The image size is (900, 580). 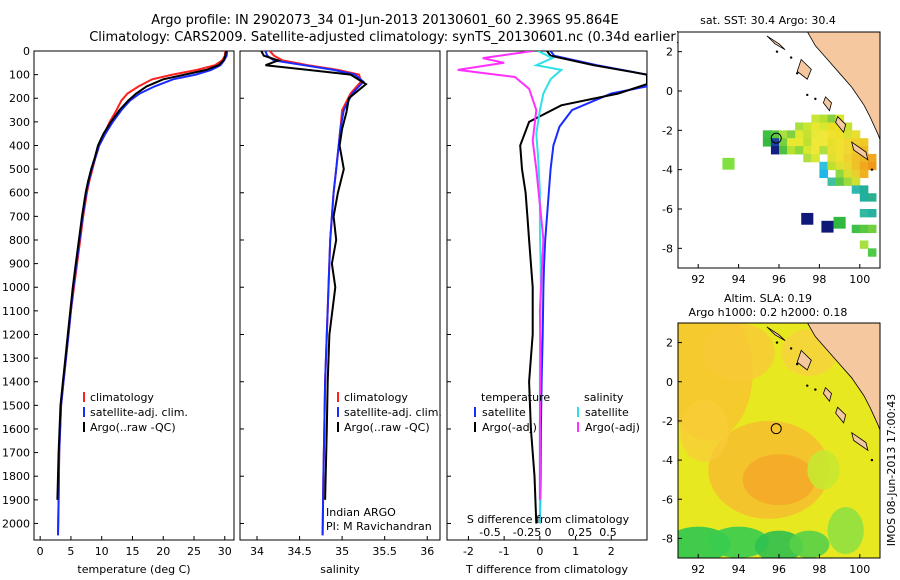 I want to click on y-tick-label: 300, so click(x=19, y=122).